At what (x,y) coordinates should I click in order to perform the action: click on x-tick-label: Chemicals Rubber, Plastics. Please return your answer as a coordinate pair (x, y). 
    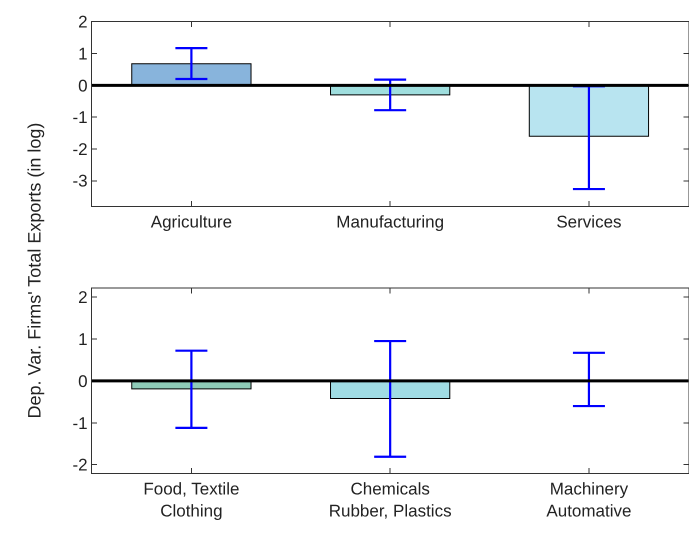
    Looking at the image, I should click on (390, 500).